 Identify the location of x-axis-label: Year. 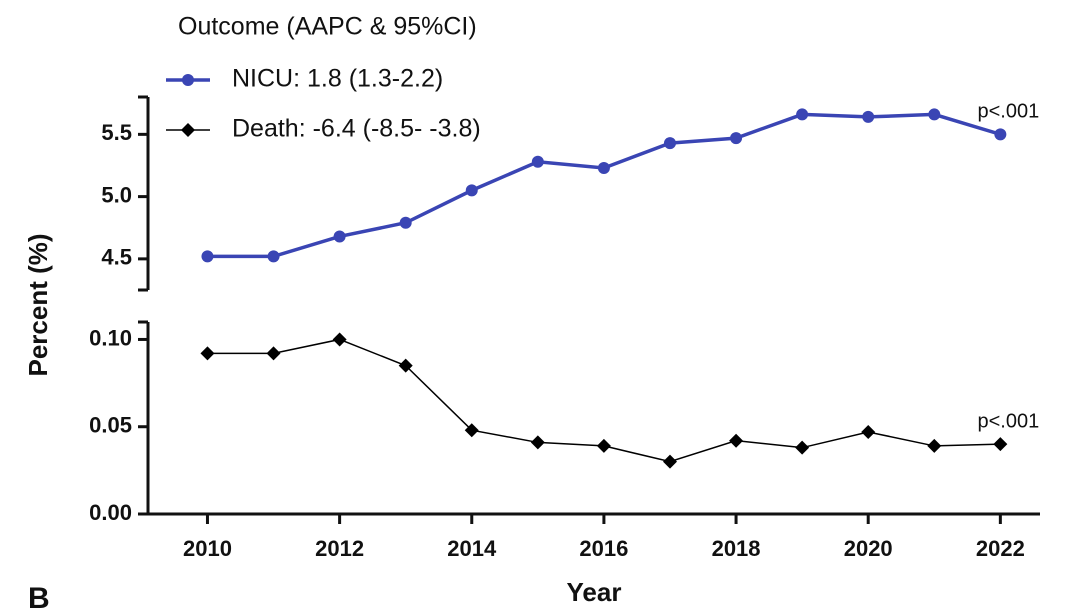
(594, 592).